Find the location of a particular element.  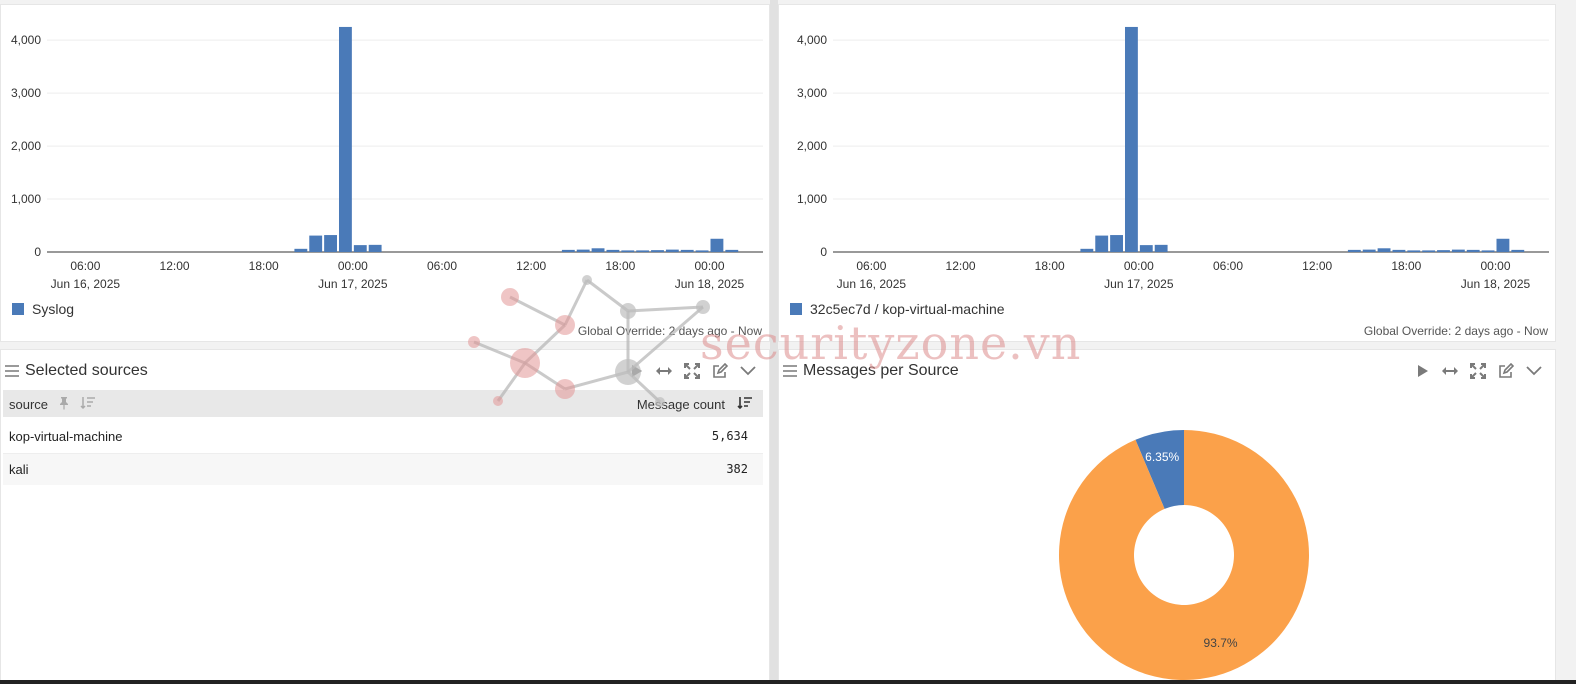

table-row: kop-virtual-machine 5,634 is located at coordinates (383, 437).